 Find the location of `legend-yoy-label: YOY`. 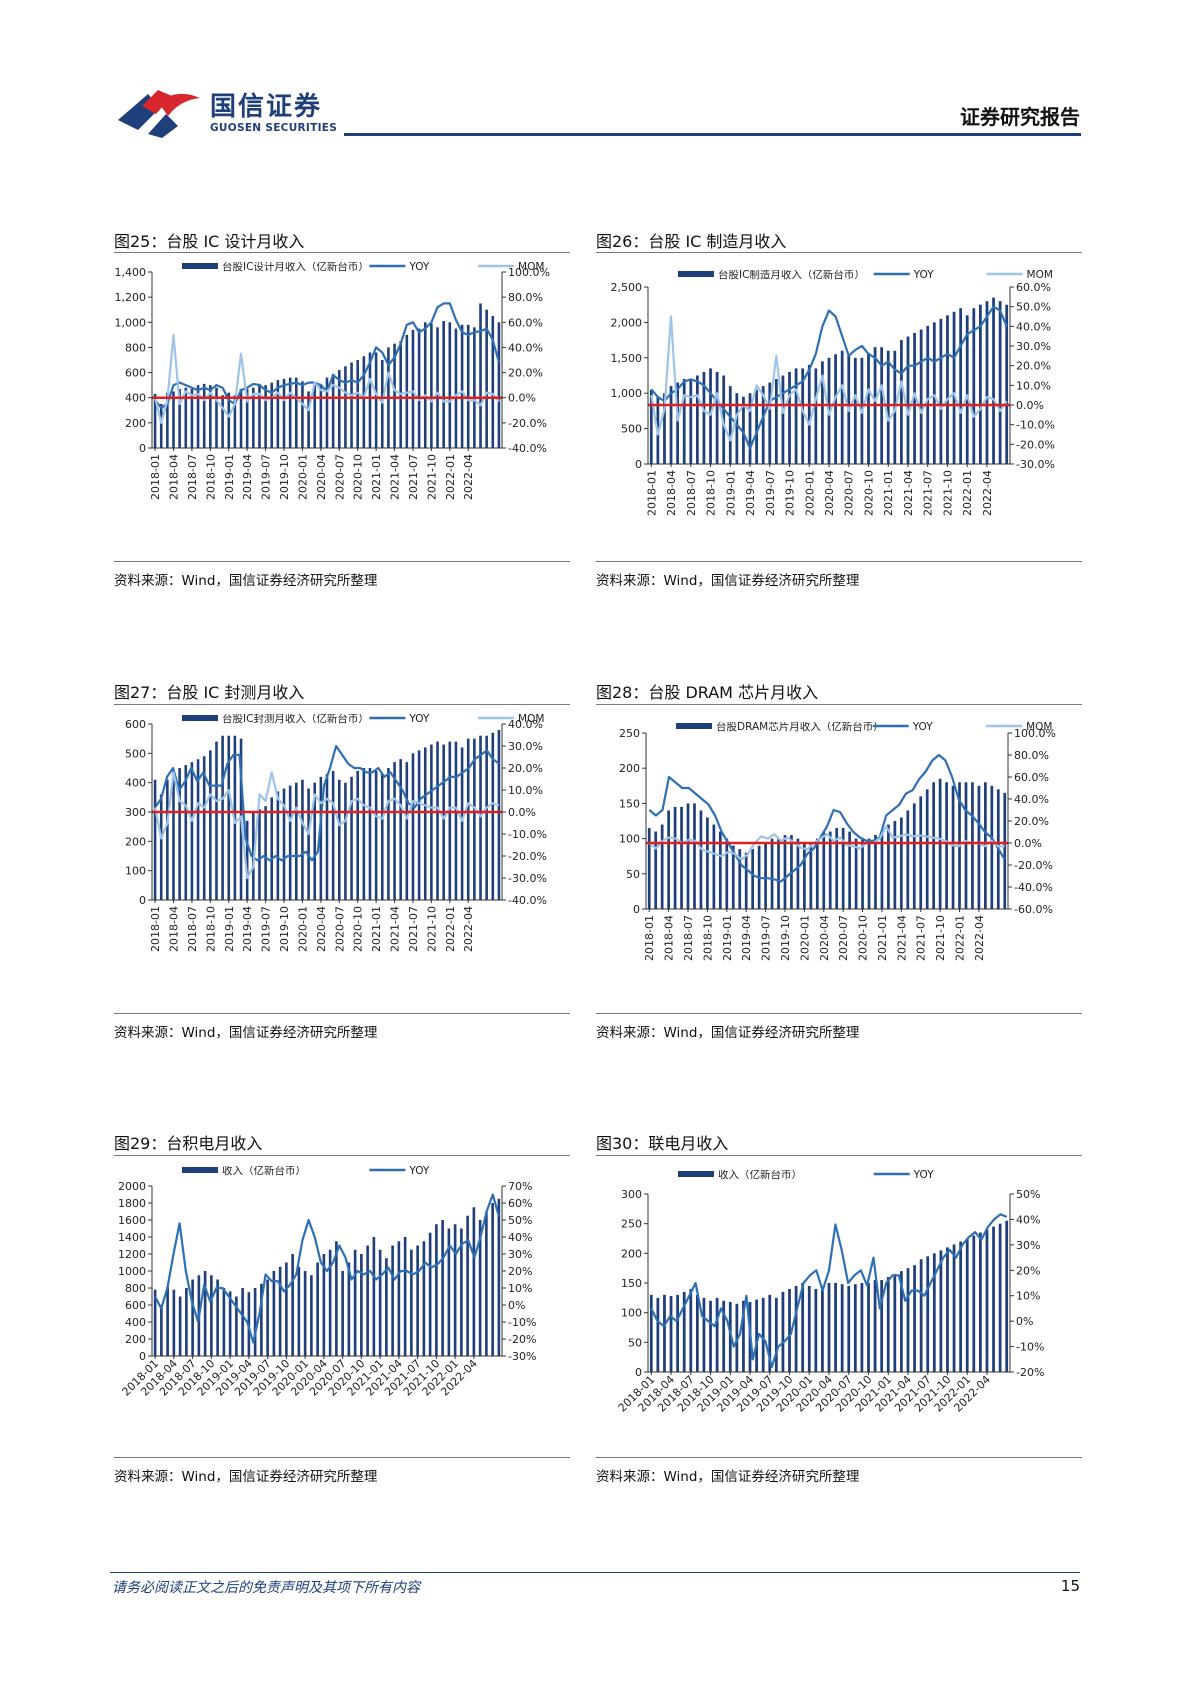

legend-yoy-label: YOY is located at coordinates (419, 719).